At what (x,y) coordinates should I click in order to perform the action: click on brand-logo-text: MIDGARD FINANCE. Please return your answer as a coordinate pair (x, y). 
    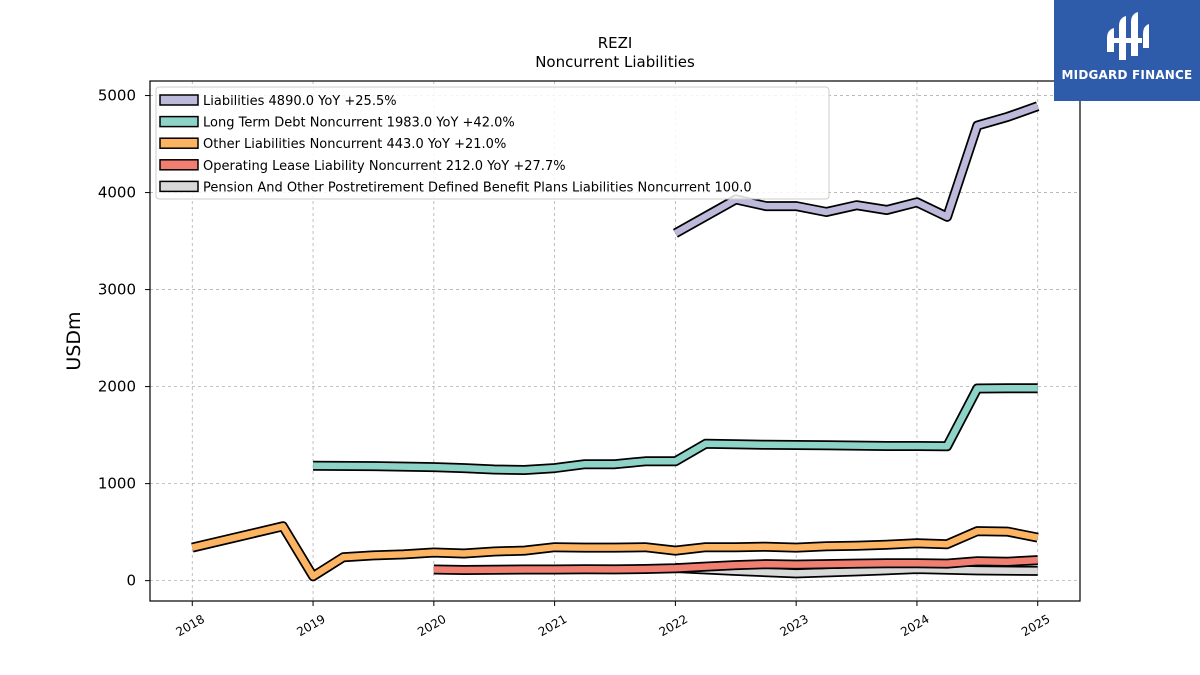
    Looking at the image, I should click on (1127, 75).